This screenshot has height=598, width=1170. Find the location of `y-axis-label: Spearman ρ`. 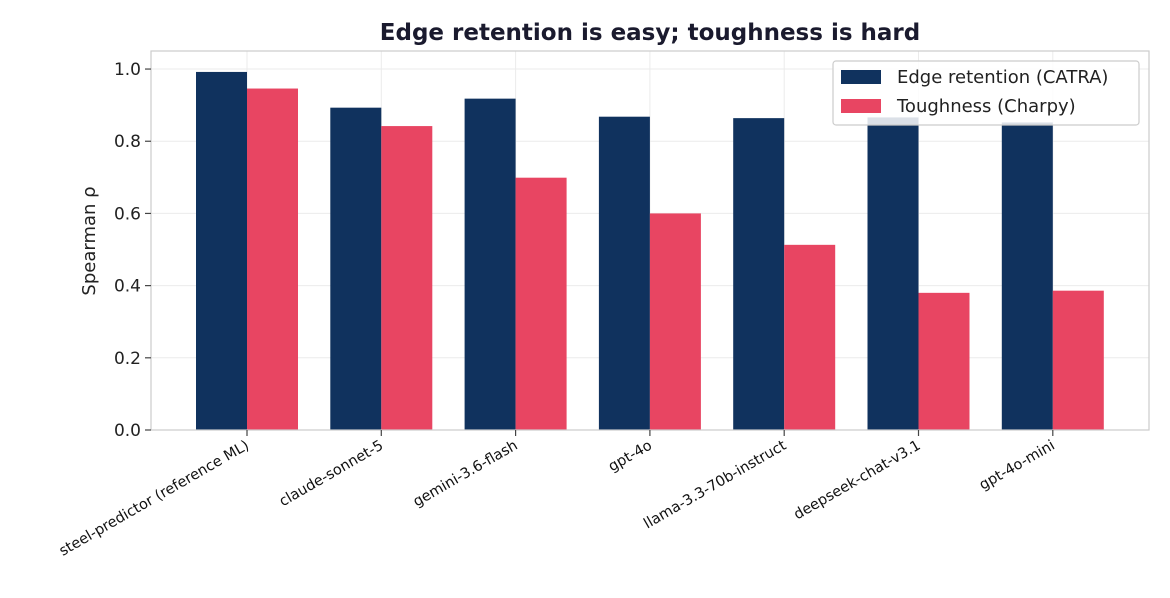

y-axis-label: Spearman ρ is located at coordinates (89, 240).